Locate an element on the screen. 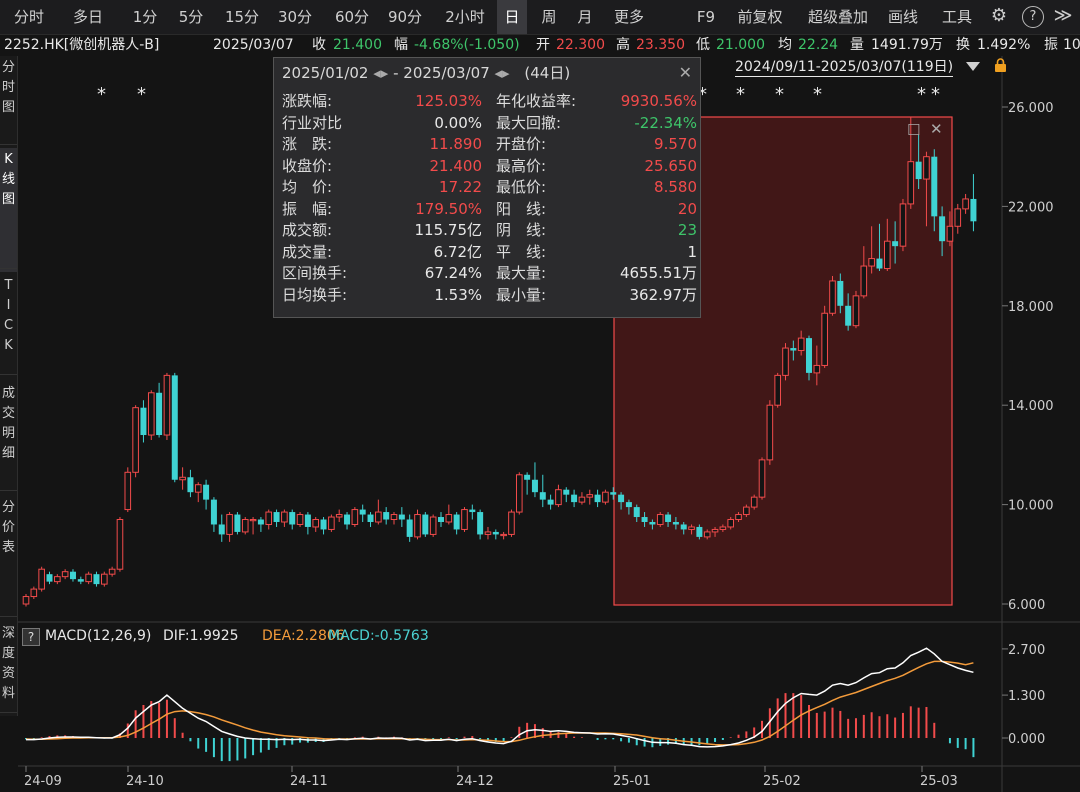  period-tab-9: 日 is located at coordinates (512, 17).